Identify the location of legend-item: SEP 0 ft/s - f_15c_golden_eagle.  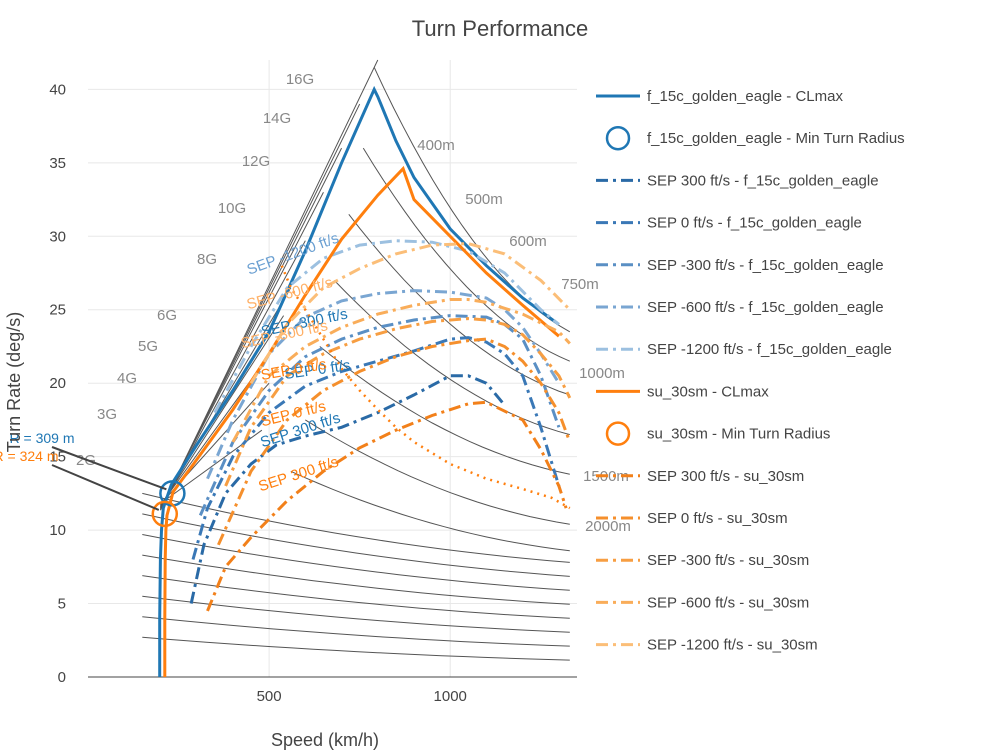
(729, 223).